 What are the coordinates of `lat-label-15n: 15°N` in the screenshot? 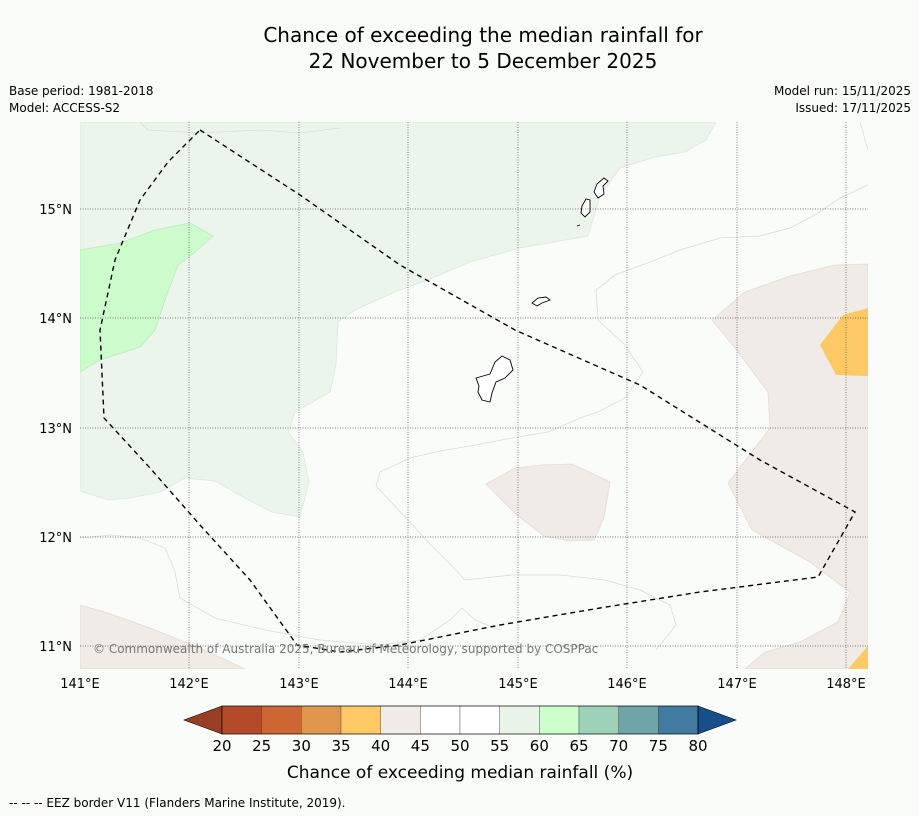 It's located at (55, 210).